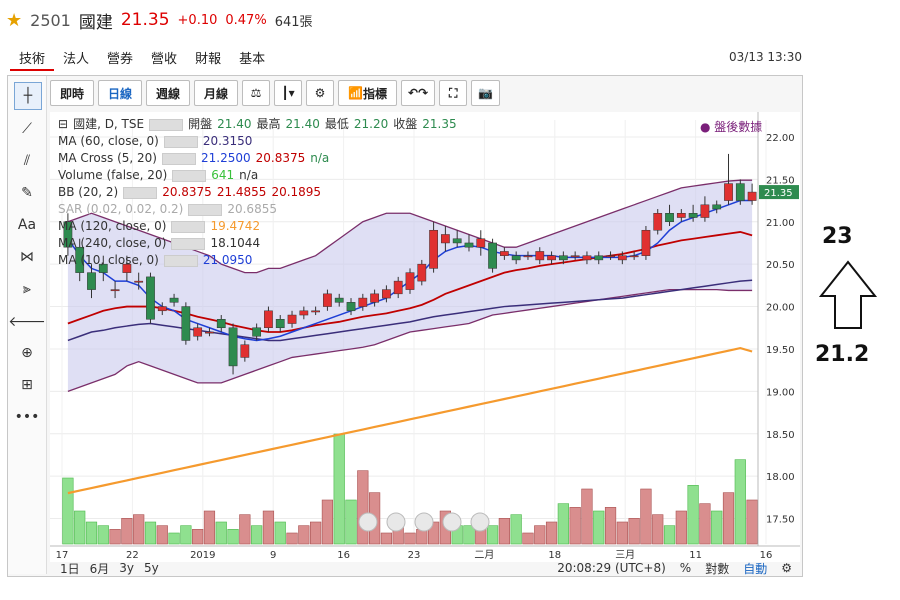 Image resolution: width=900 pixels, height=600 pixels. I want to click on daily-button: 日線, so click(120, 93).